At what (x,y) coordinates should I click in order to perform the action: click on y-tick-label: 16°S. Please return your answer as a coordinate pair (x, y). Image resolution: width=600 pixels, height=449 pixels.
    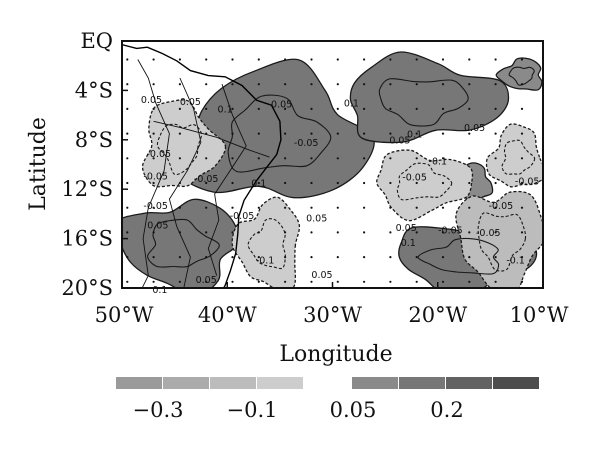
    Looking at the image, I should click on (87, 239).